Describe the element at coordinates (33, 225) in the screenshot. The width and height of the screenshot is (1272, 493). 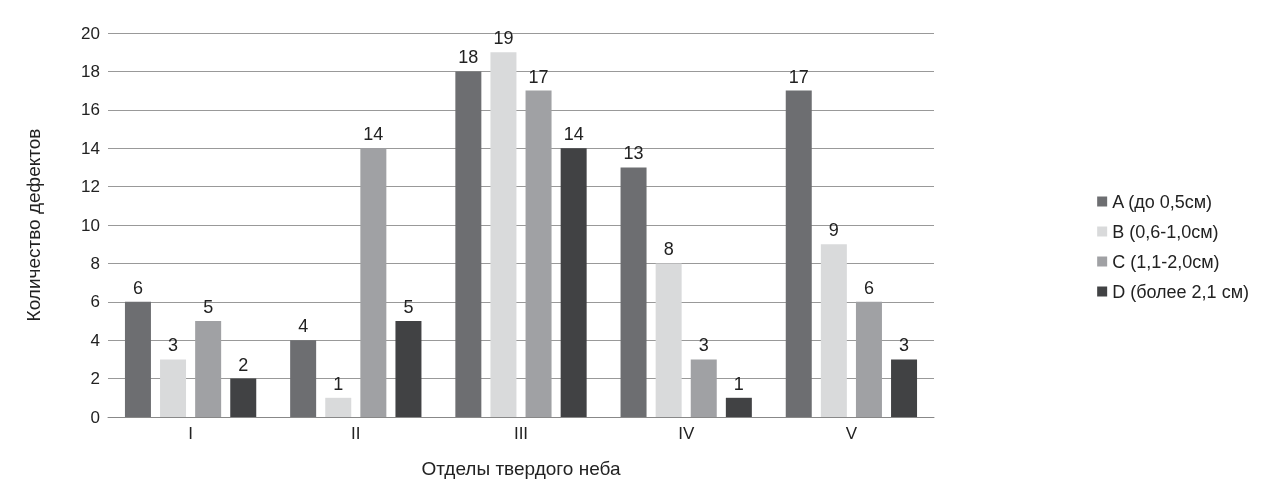
I see `y-axis-title: Количество дефектов` at that location.